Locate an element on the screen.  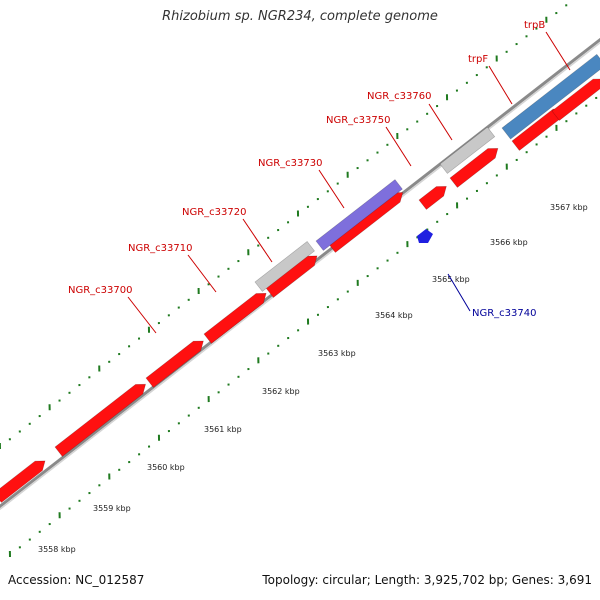
gene-arrow-reverse is located at coordinates (425, 236).